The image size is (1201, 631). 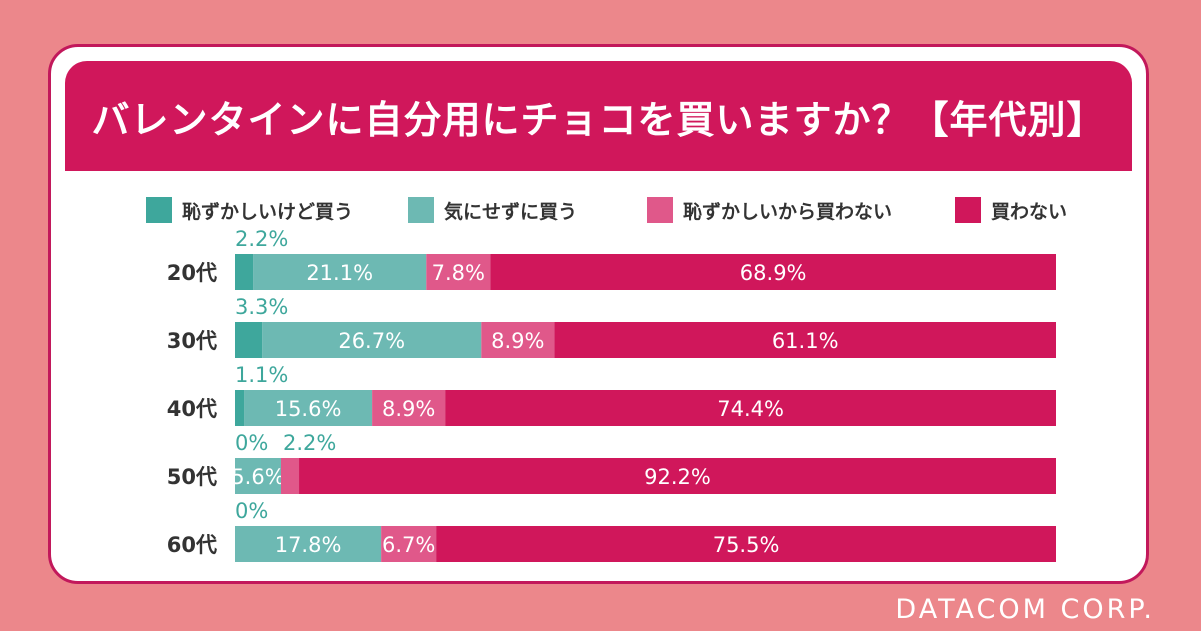 I want to click on data-label: 17.8%, so click(x=308, y=545).